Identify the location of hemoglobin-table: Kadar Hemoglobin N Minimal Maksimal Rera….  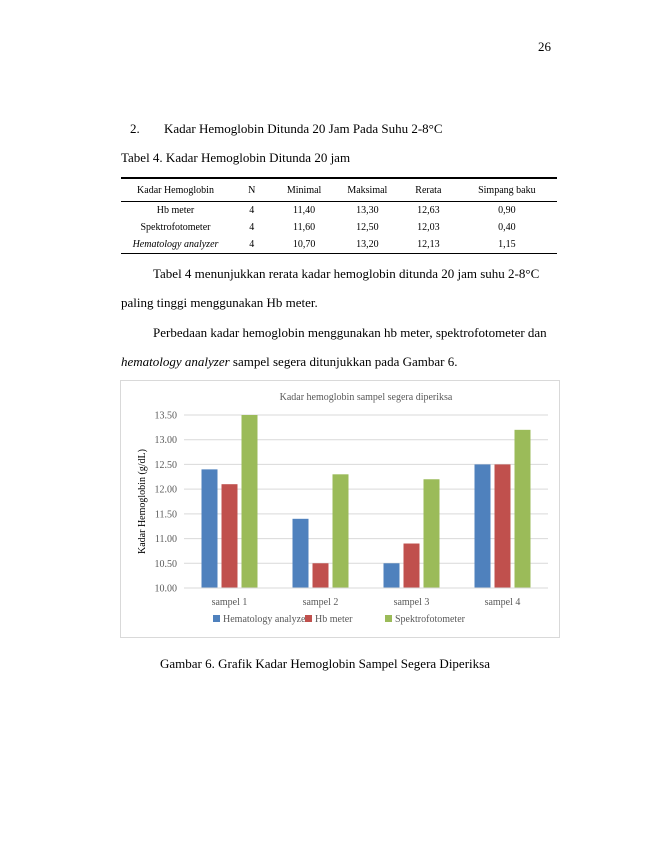
(339, 215).